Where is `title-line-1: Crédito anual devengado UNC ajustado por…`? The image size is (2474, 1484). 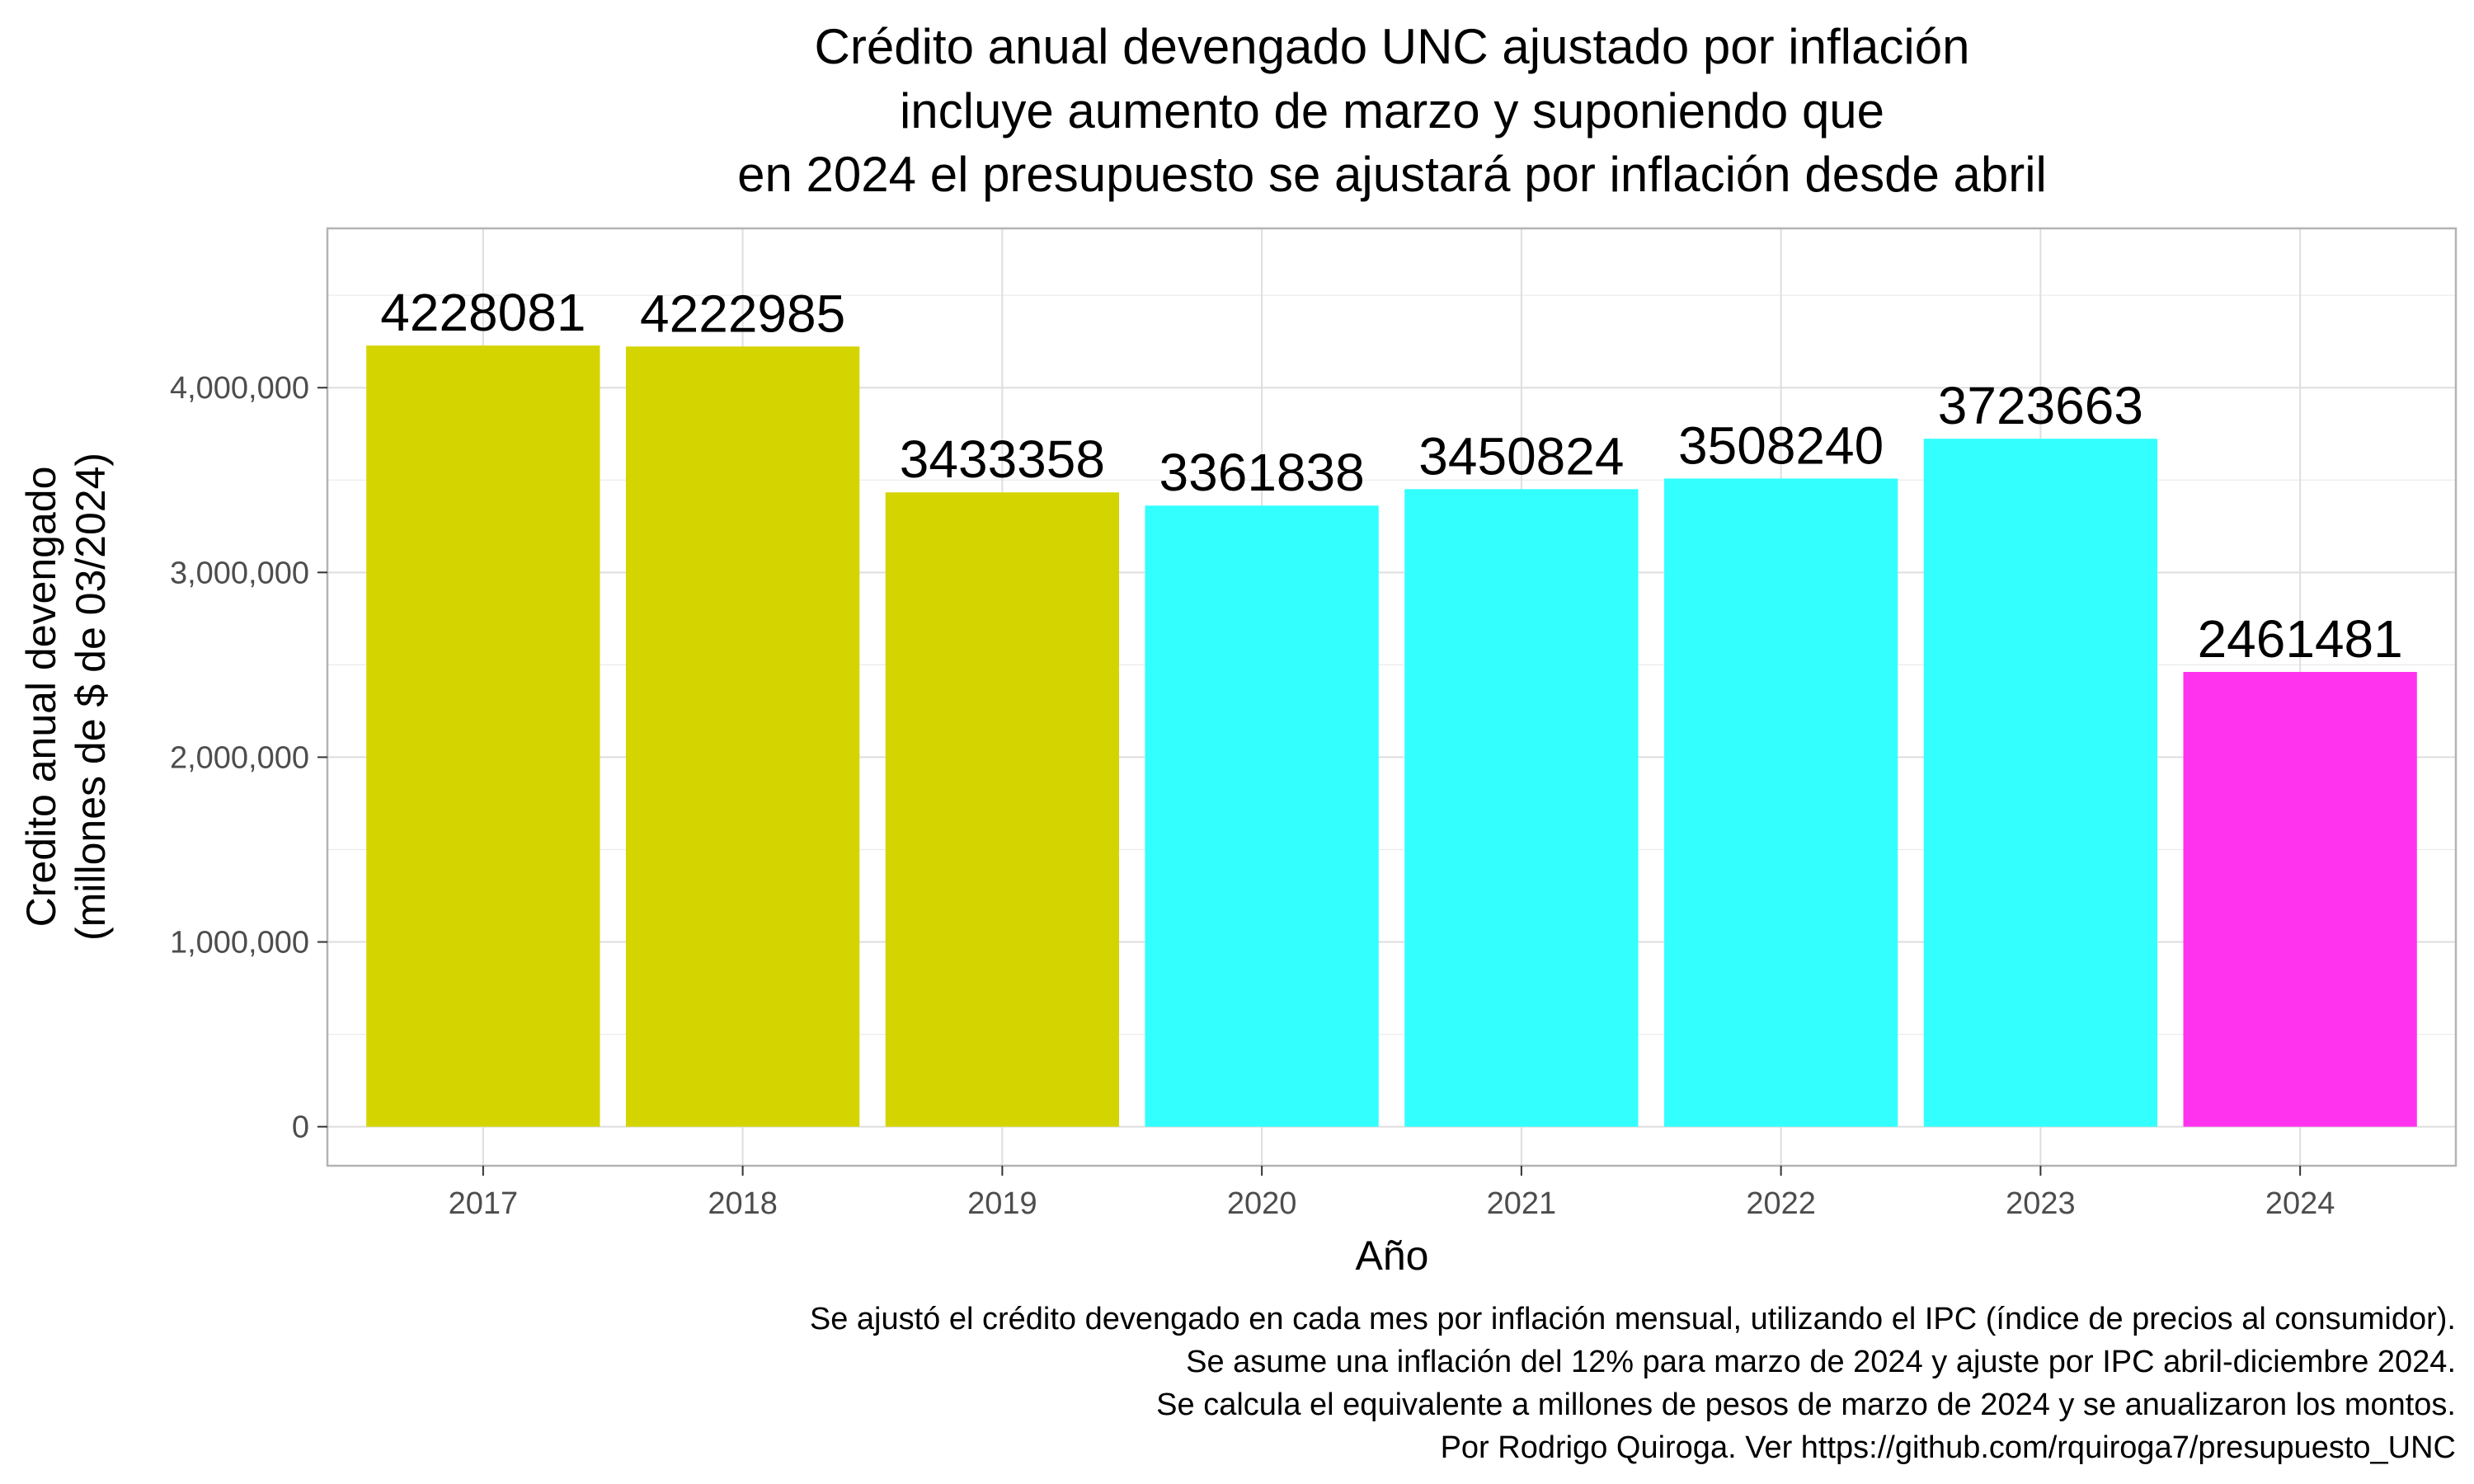
title-line-1: Crédito anual devengado UNC ajustado por… is located at coordinates (1392, 46).